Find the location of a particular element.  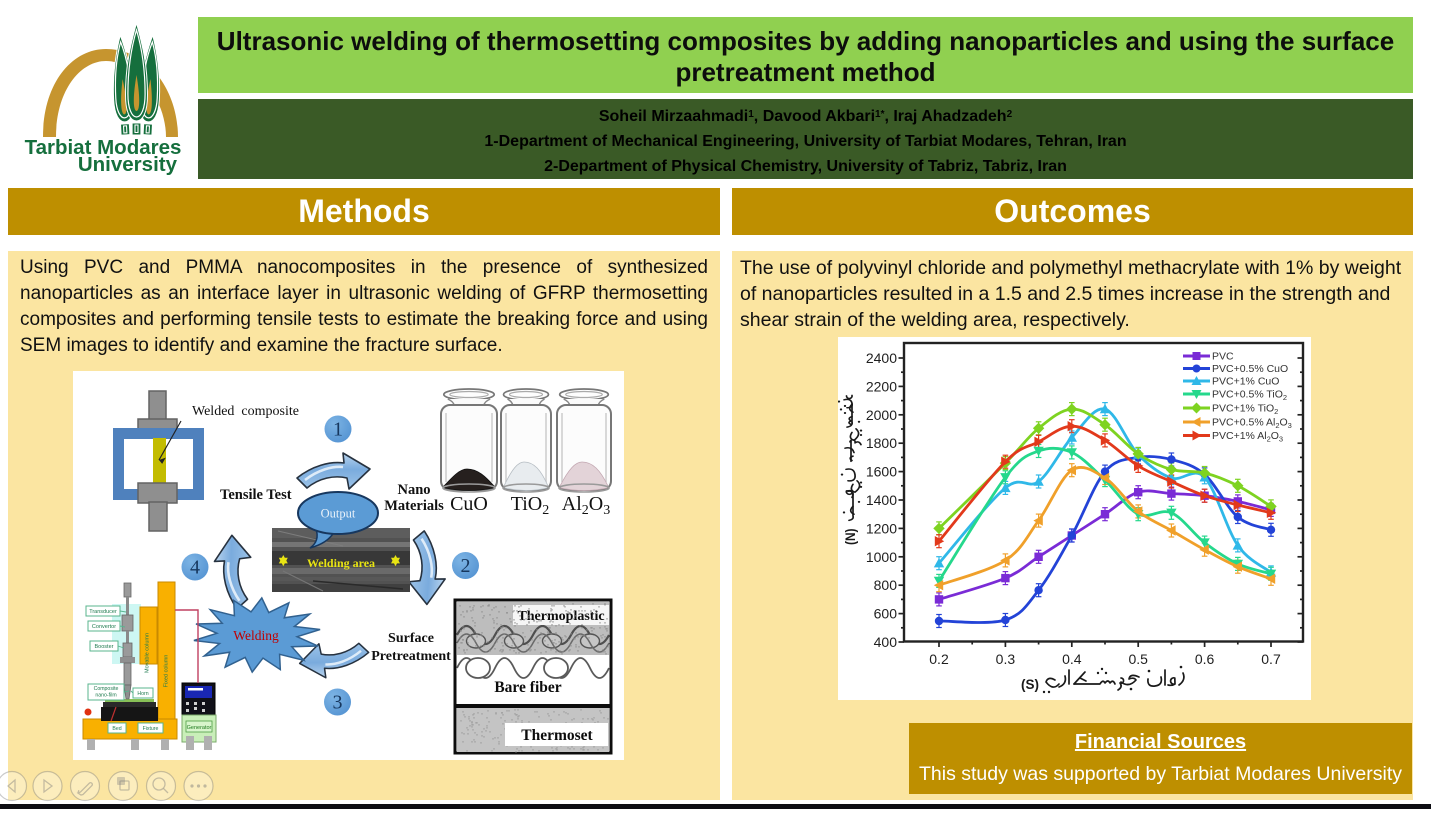

svg-text: Booster is located at coordinates (104, 647).